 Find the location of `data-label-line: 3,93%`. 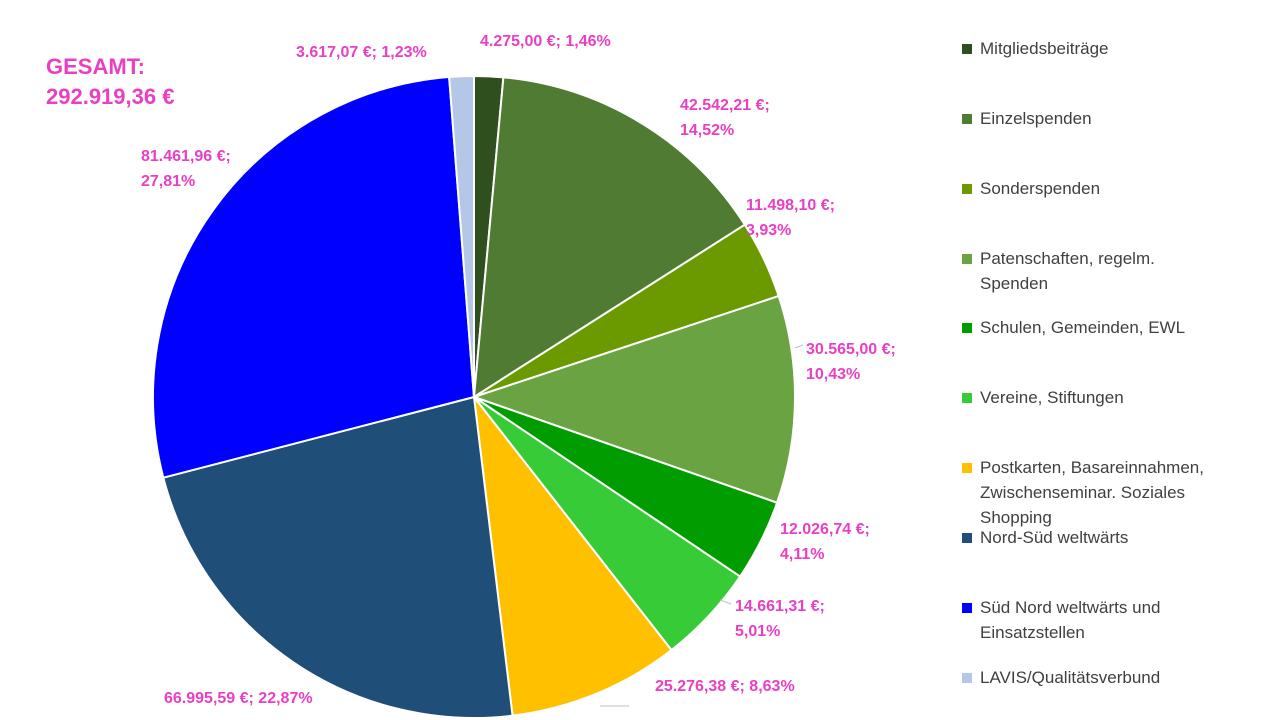

data-label-line: 3,93% is located at coordinates (768, 230).